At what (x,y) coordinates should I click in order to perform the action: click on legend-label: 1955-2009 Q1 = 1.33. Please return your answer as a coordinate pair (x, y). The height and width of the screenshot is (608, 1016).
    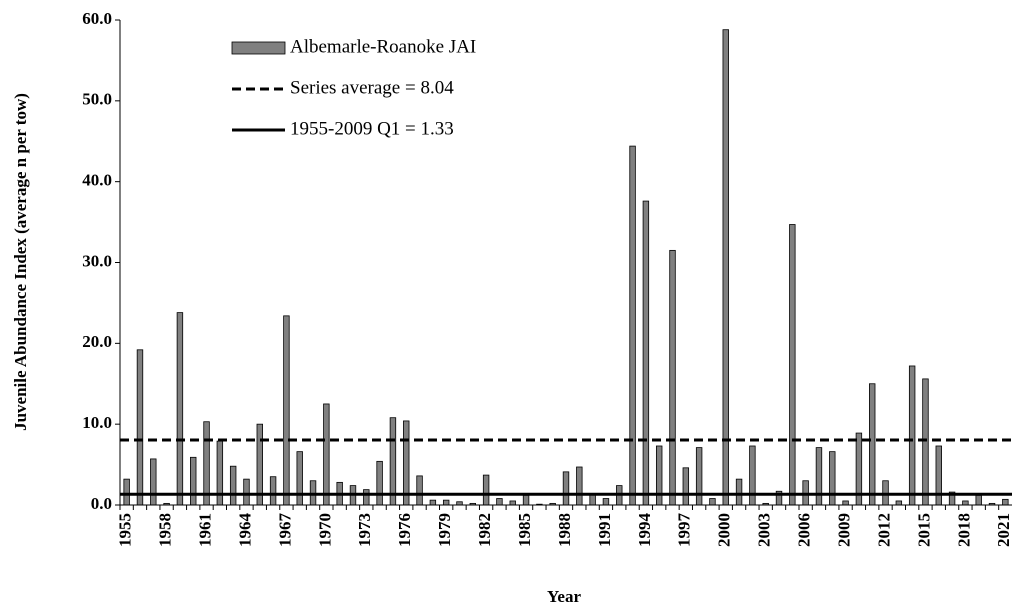
    Looking at the image, I should click on (372, 128).